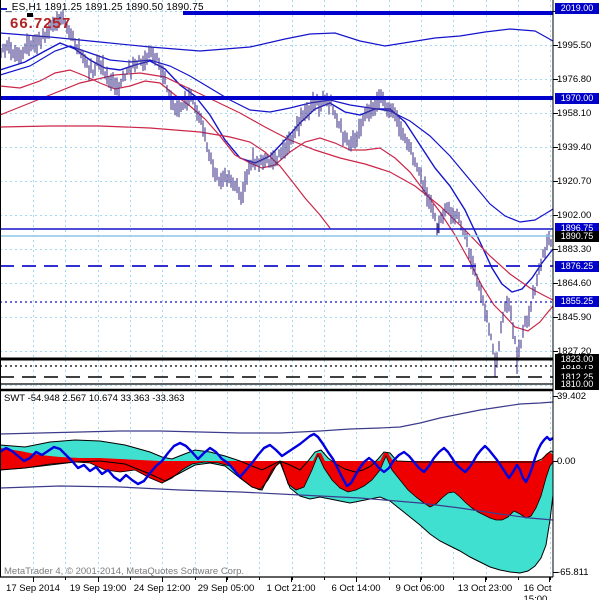 The height and width of the screenshot is (600, 600). Describe the element at coordinates (41, 23) in the screenshot. I see `indicator-value-label: 66.7257` at that location.